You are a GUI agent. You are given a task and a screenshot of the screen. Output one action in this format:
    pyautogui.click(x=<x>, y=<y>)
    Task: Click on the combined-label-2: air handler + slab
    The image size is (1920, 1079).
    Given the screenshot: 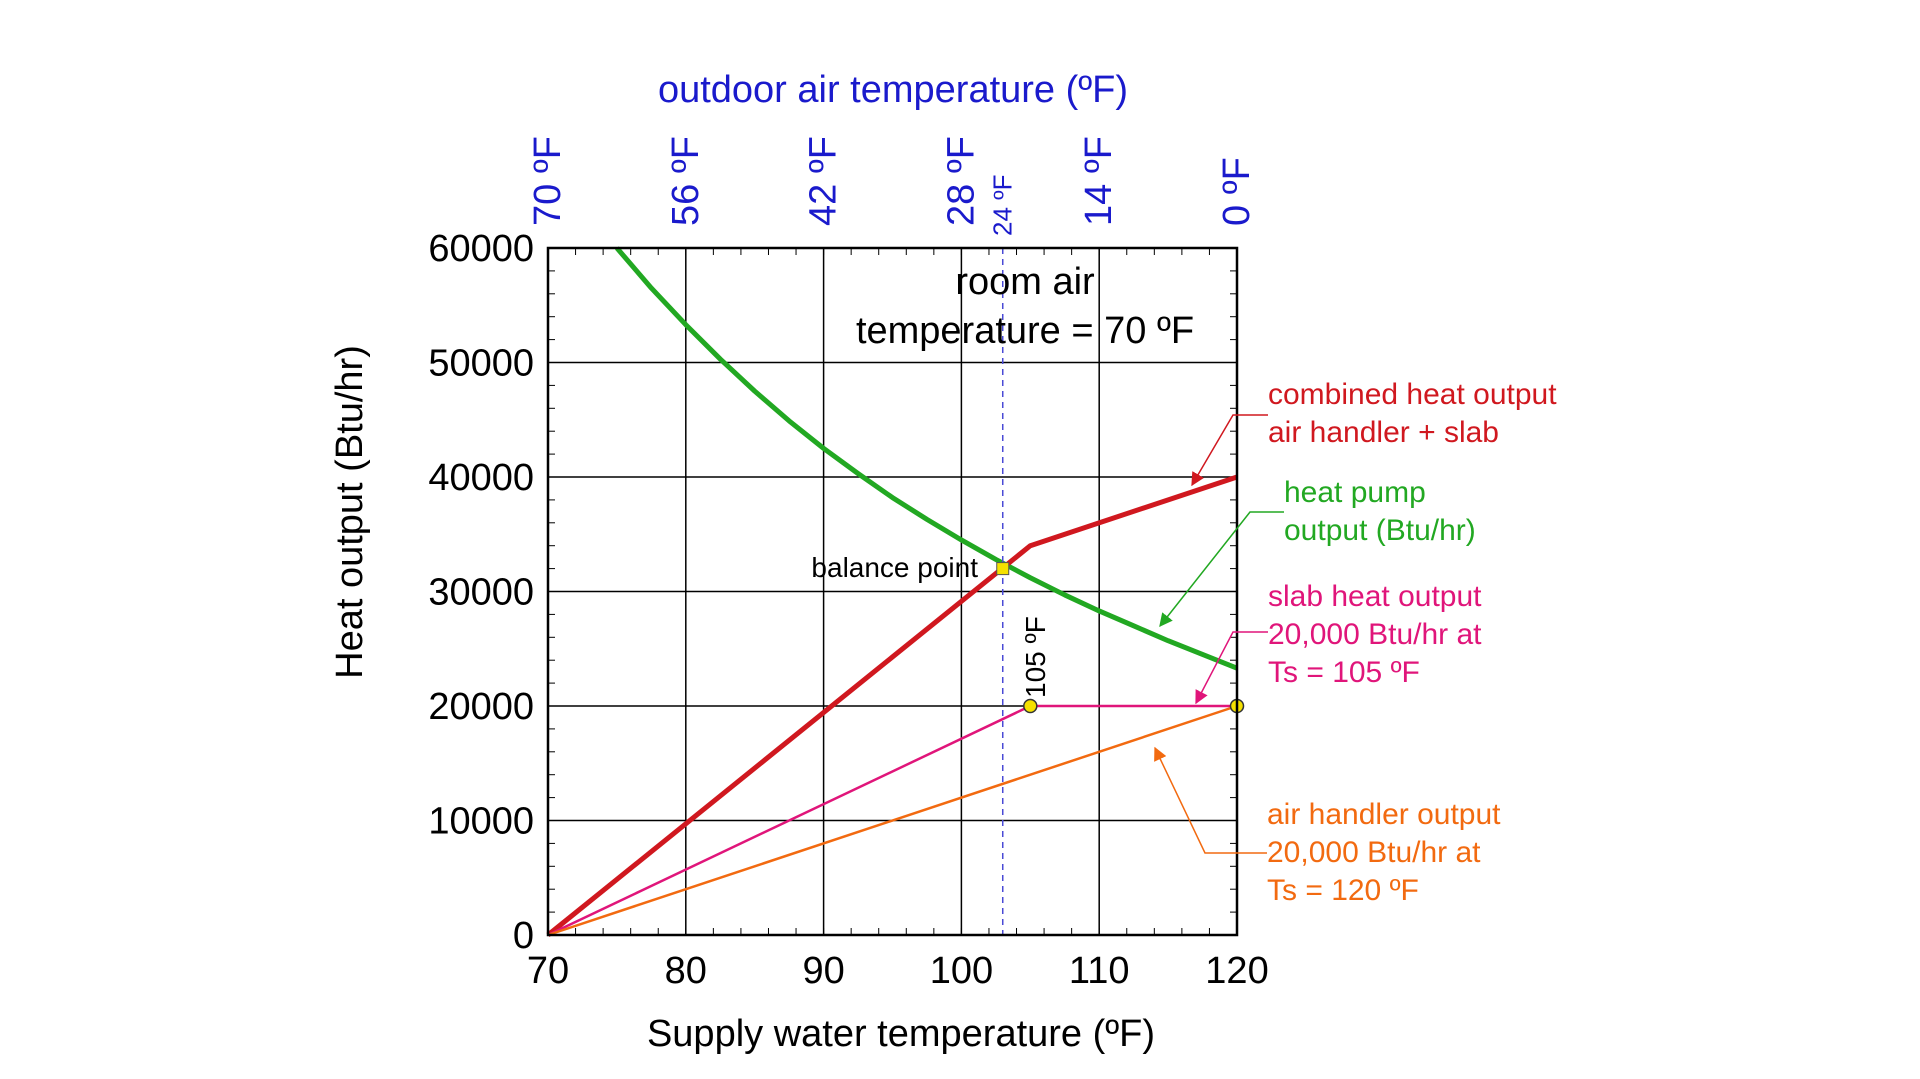 What is the action you would take?
    pyautogui.click(x=1383, y=432)
    